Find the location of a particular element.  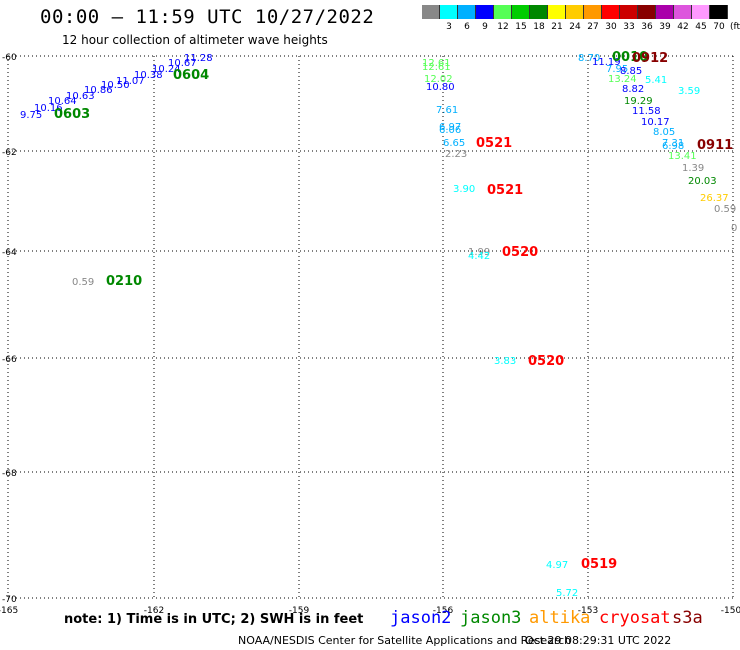

wave-height-value: 26.37 is located at coordinates (714, 198).